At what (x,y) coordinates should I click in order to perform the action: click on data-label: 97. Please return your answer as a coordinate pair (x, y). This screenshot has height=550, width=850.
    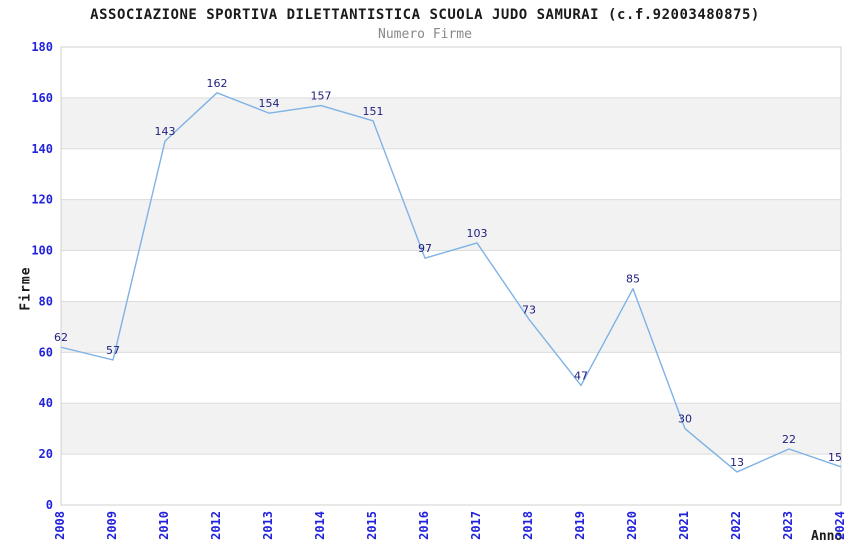
    Looking at the image, I should click on (425, 248).